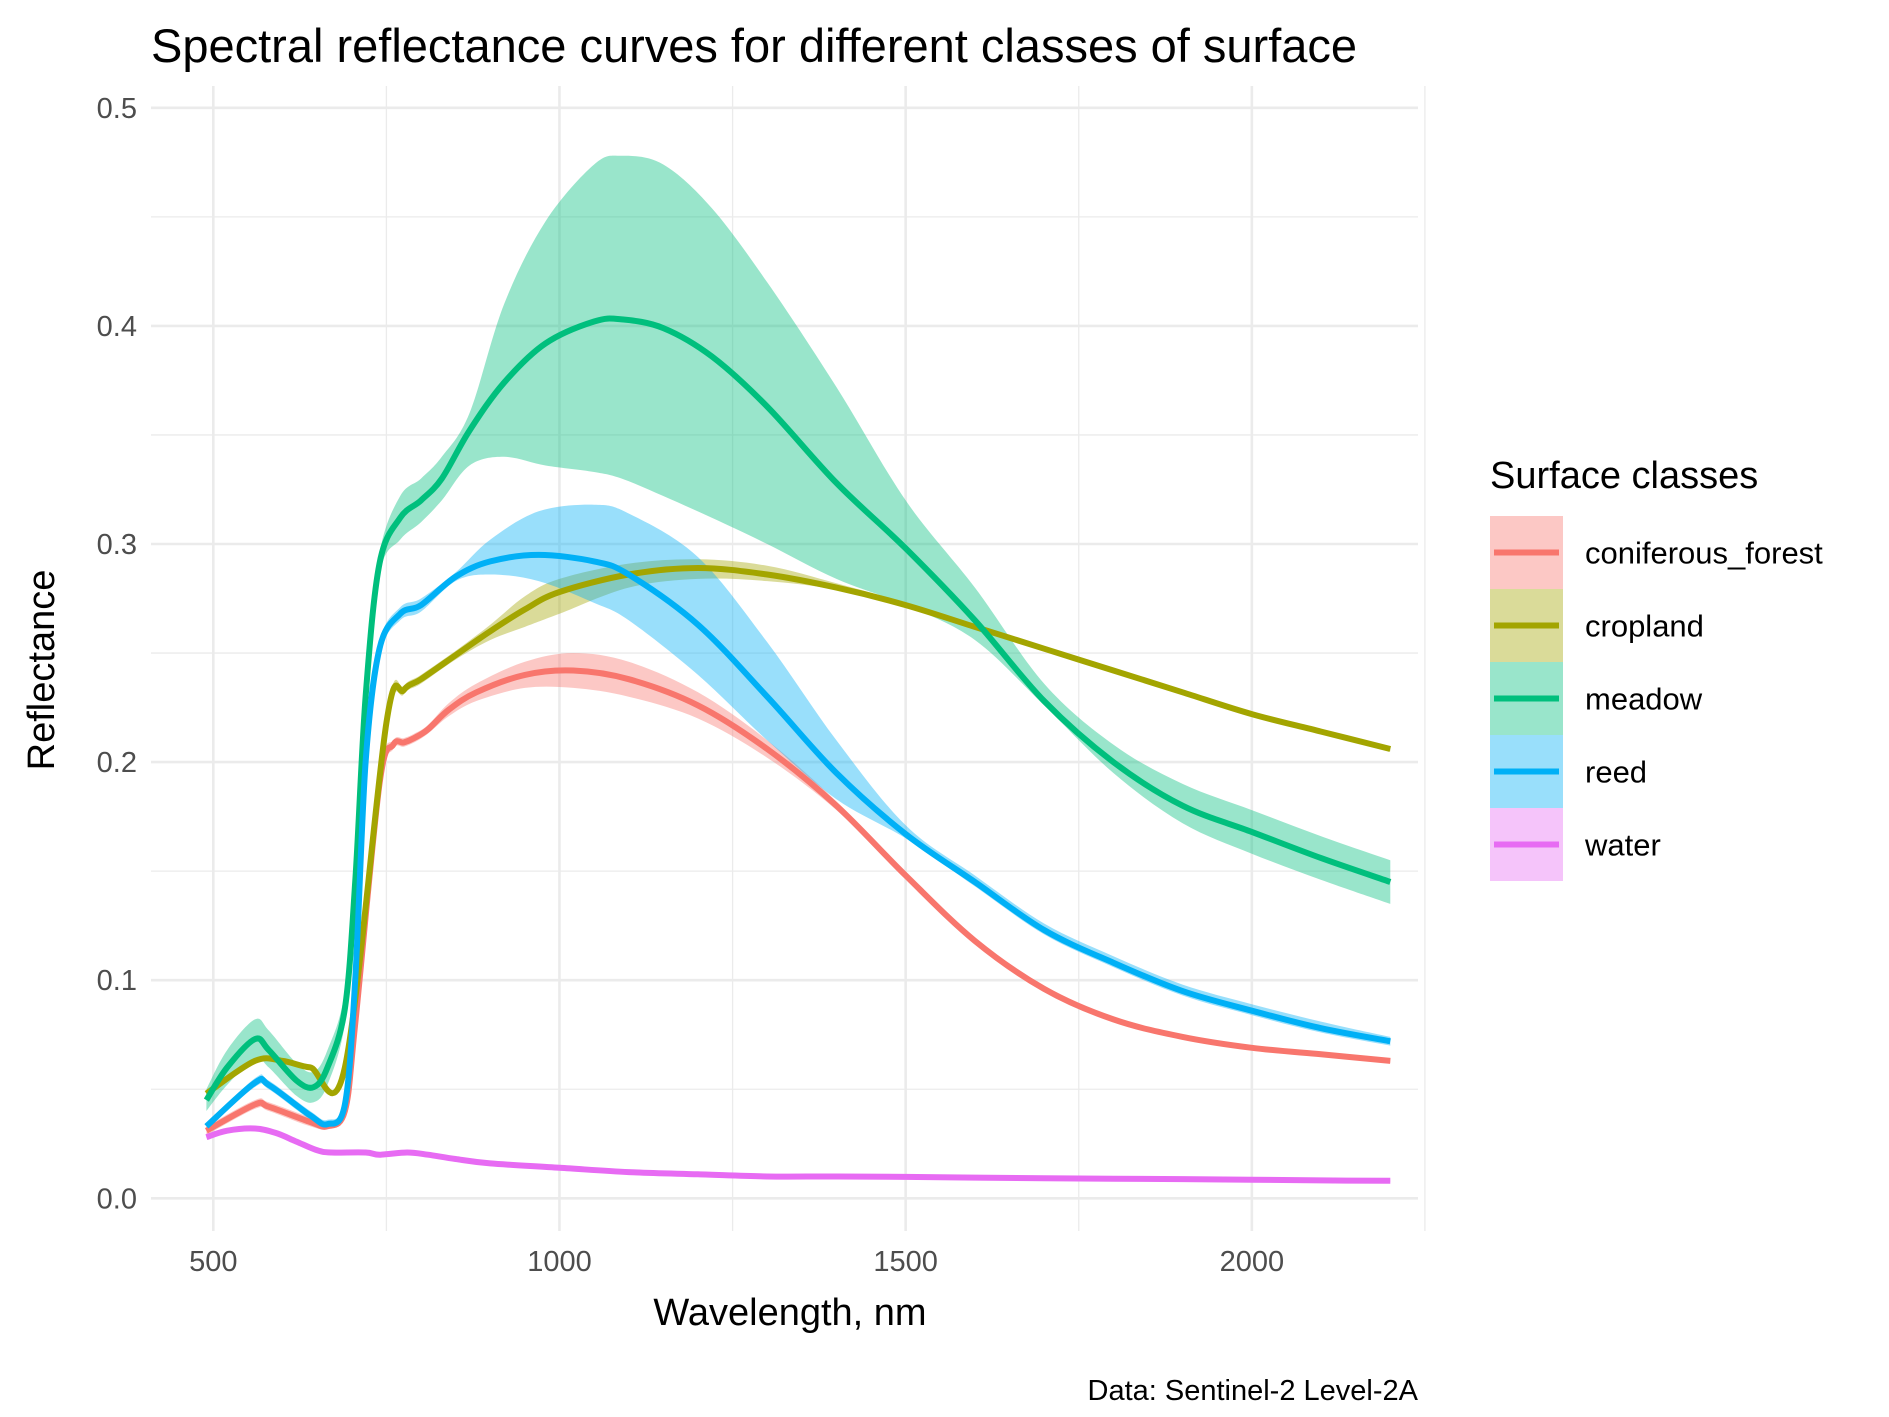 This screenshot has height=1417, width=1889. Describe the element at coordinates (1644, 626) in the screenshot. I see `legend-label: cropland` at that location.